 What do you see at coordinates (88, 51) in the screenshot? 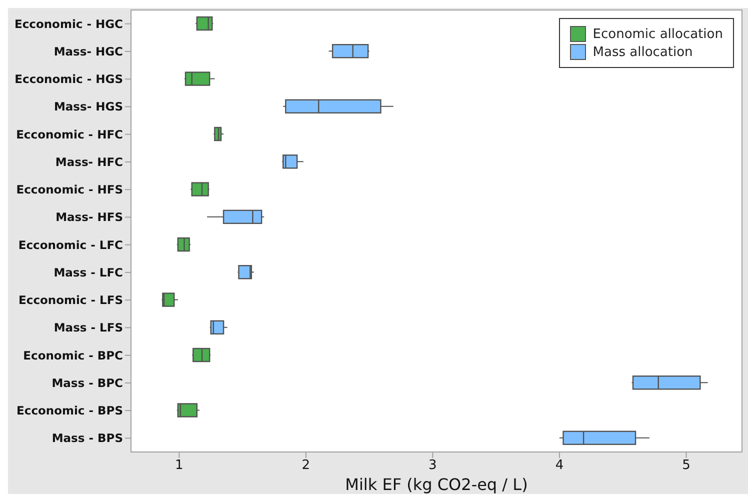
I see `y-tick-label: Mass- HGC` at bounding box center [88, 51].